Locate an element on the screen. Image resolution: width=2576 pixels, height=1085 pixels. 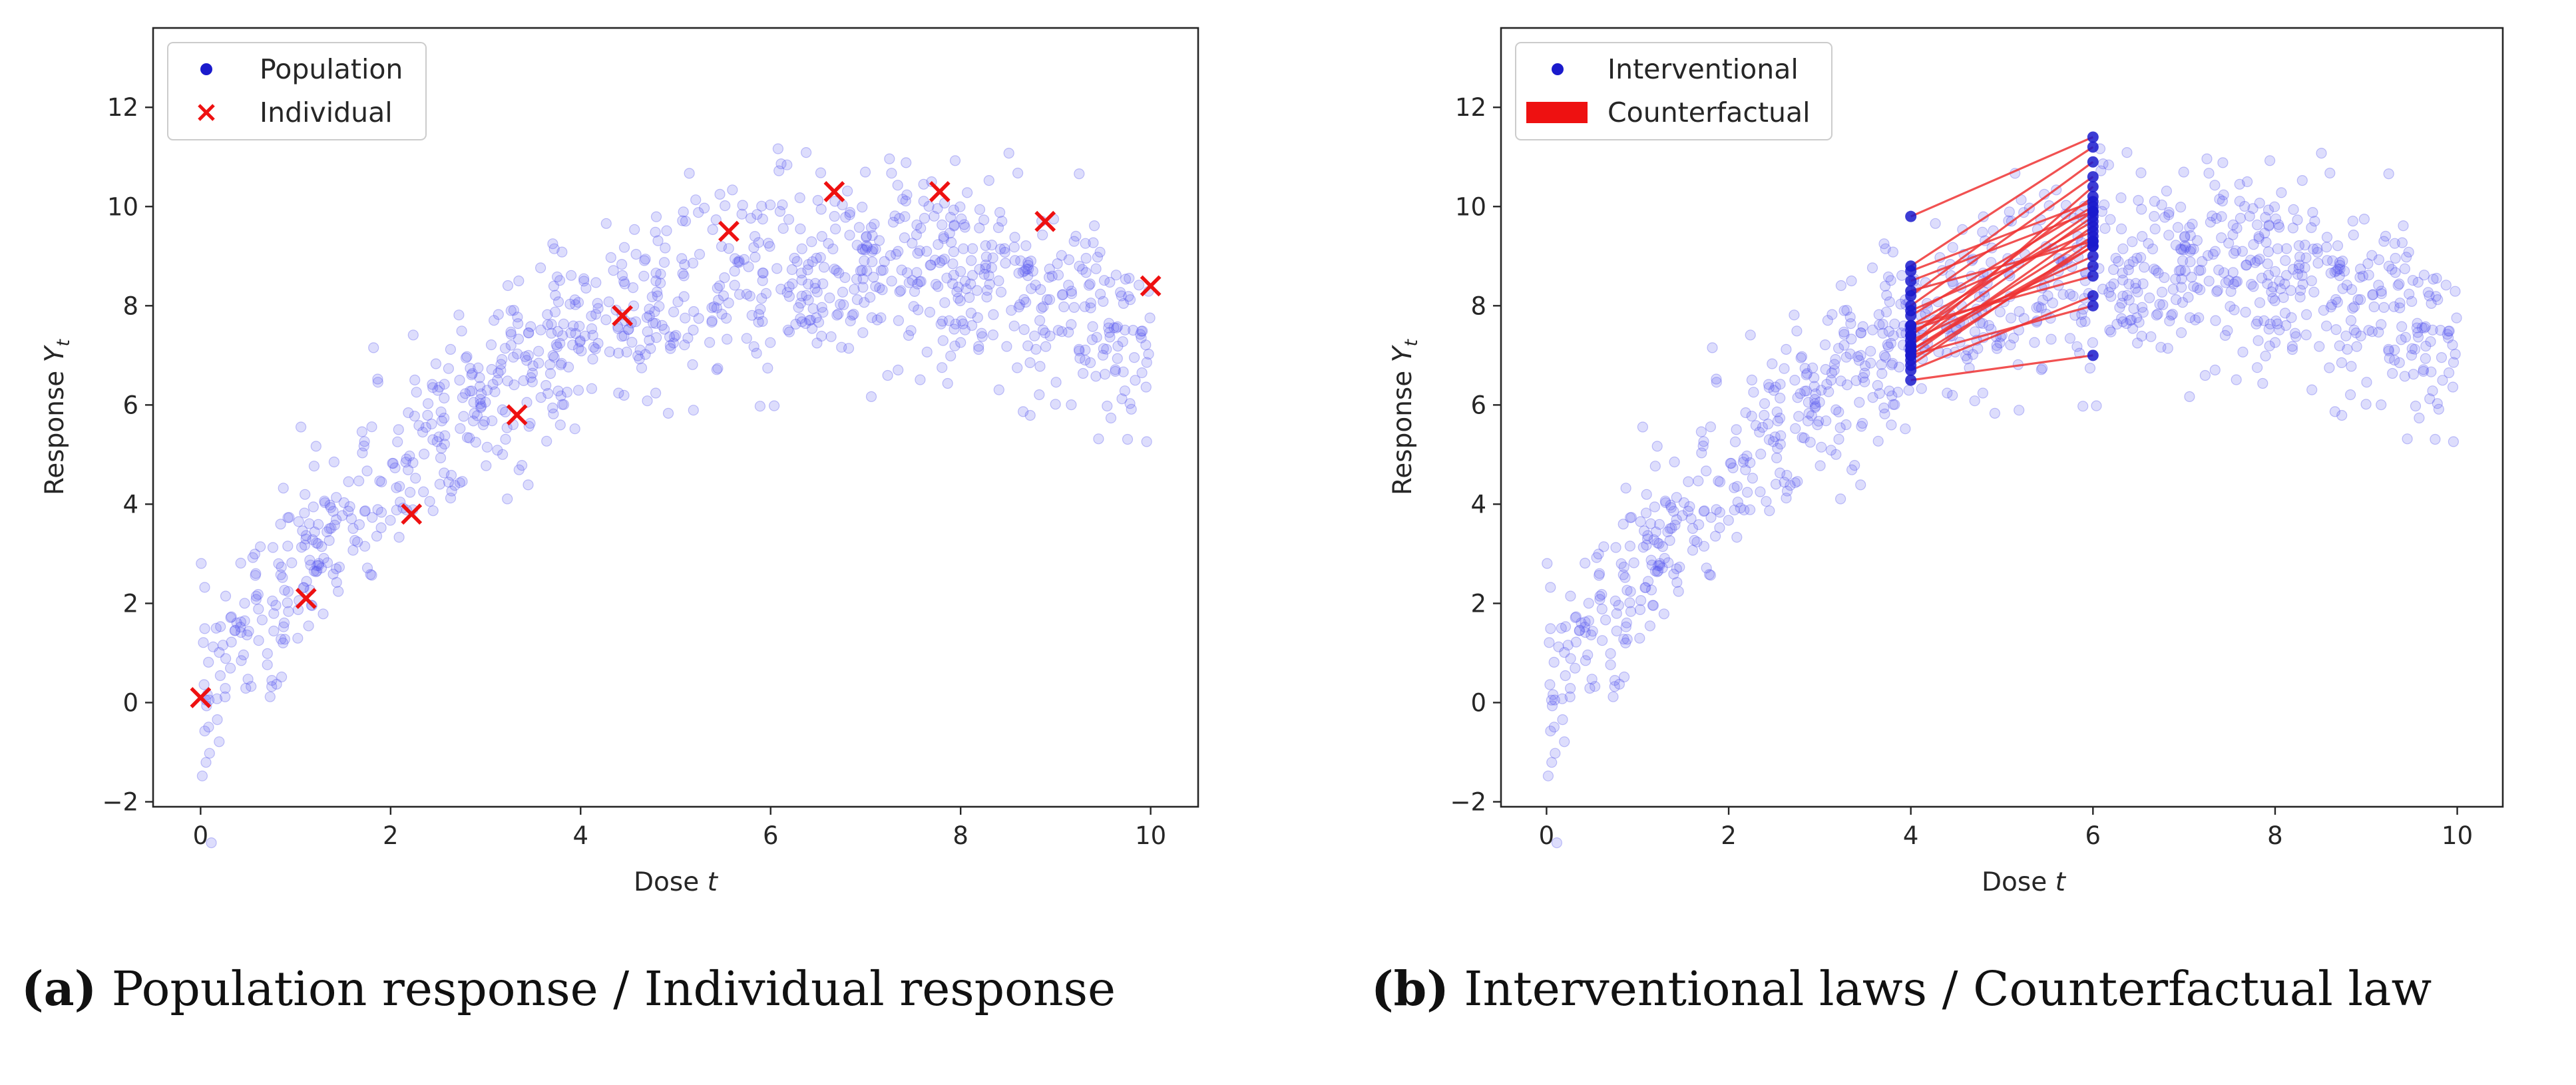
panel-b-legend-box is located at coordinates (1673, 91).